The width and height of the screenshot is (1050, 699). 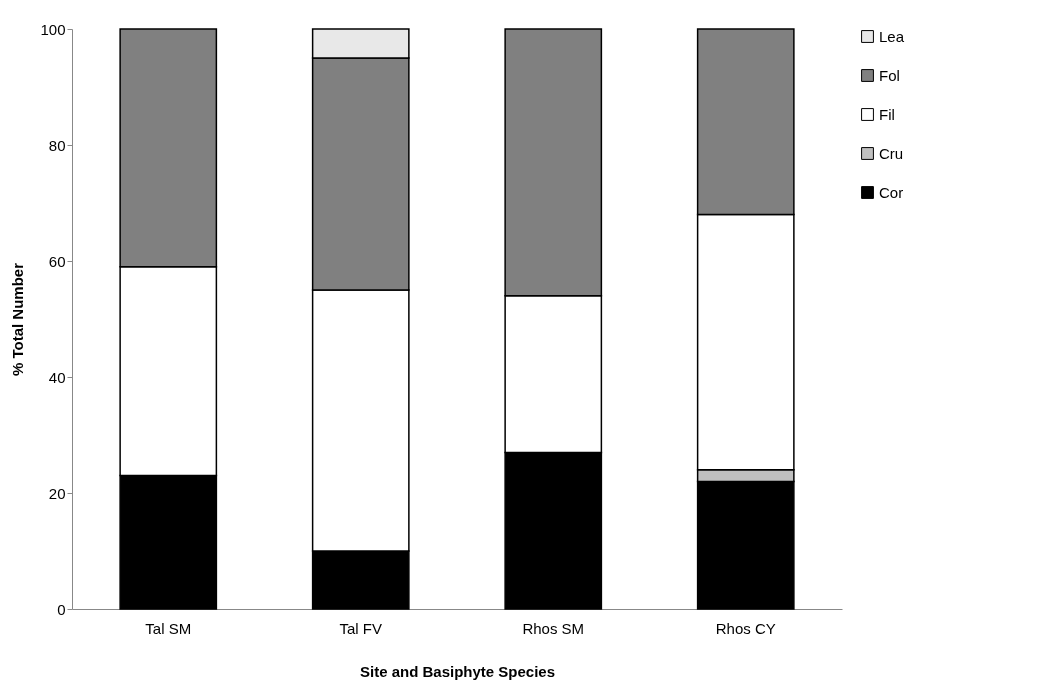 I want to click on legend-label: Cru, so click(x=891, y=153).